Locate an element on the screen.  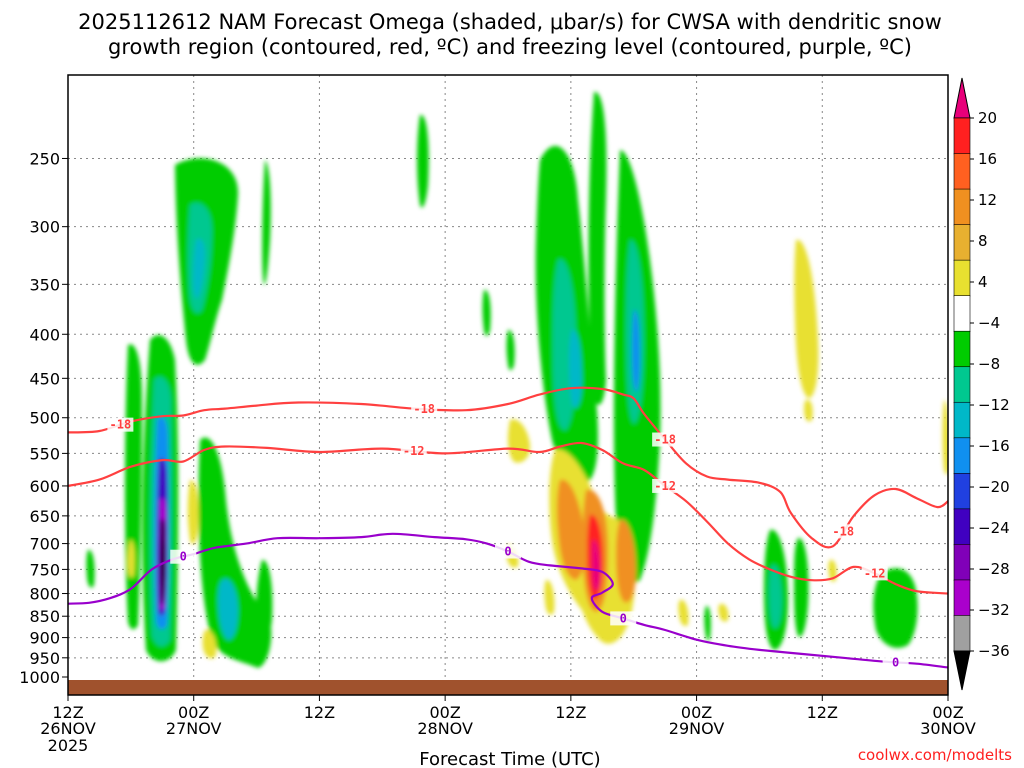
contour-label-dendritic_minus12-2: -12 is located at coordinates (875, 573).